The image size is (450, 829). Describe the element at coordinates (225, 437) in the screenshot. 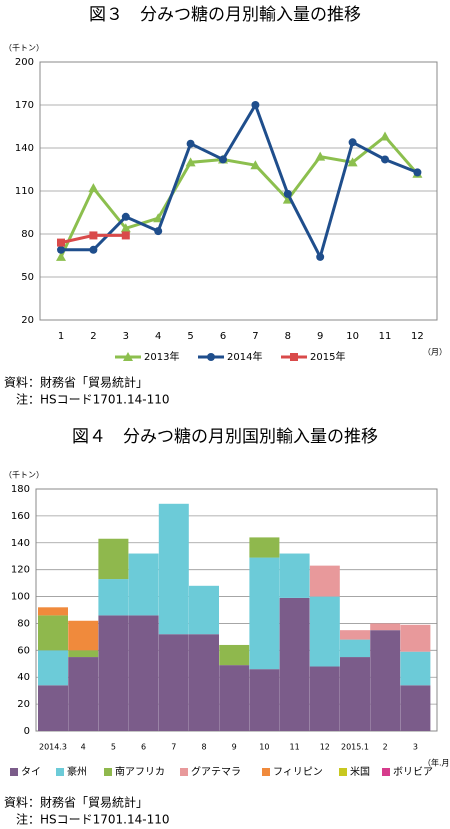

I see `chart-title: 図４ 分みつ糖の月別国別輸入量の推移` at that location.